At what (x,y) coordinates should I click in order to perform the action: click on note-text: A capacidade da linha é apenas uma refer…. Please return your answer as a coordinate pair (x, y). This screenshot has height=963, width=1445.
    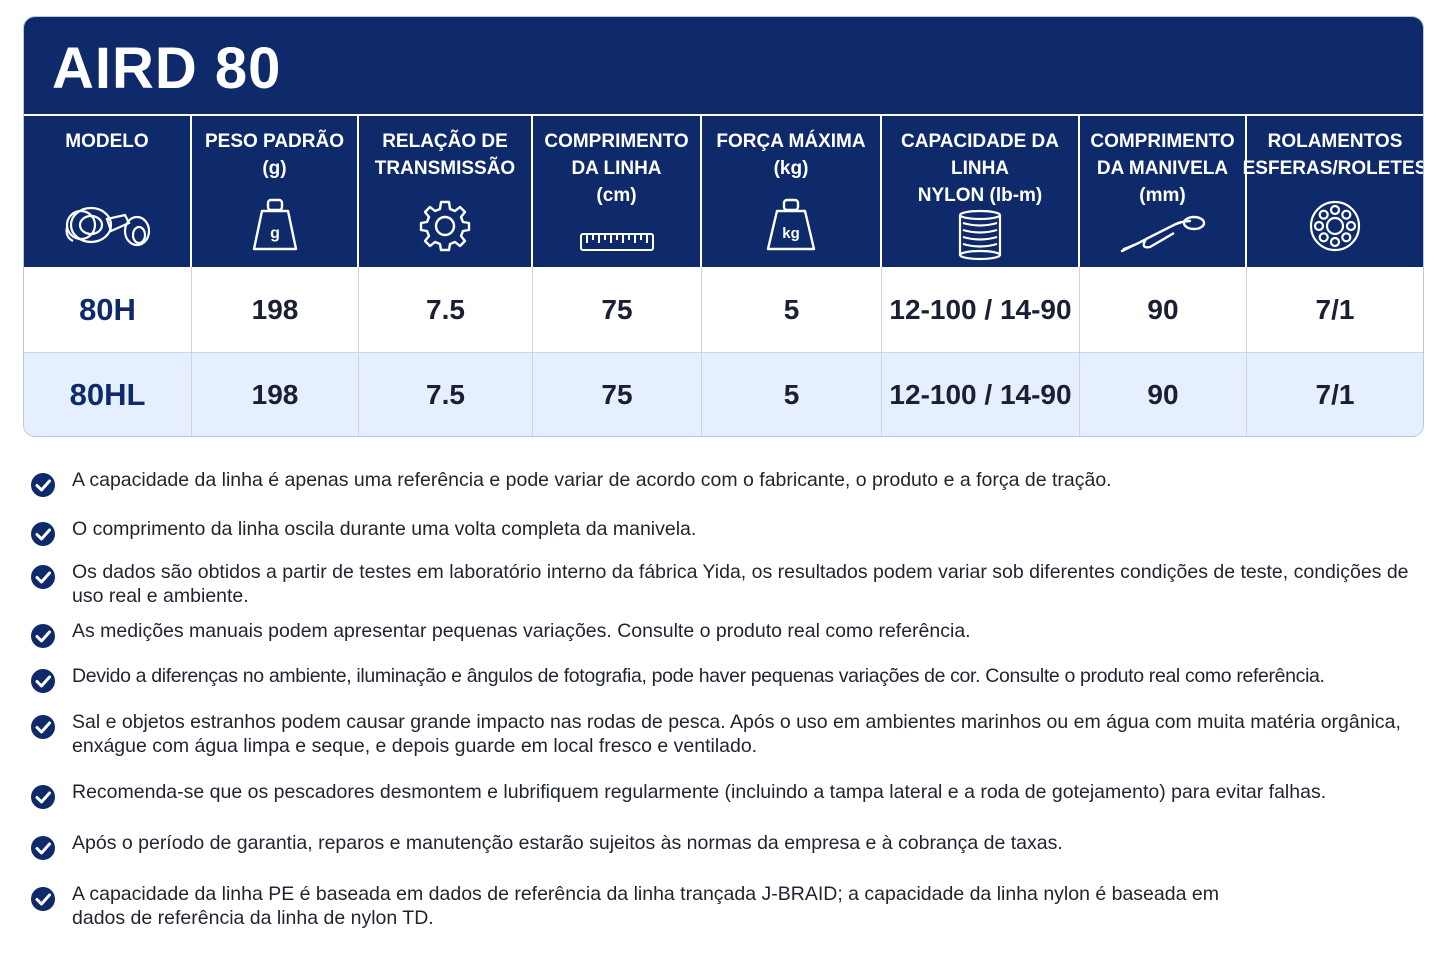
    Looking at the image, I should click on (592, 480).